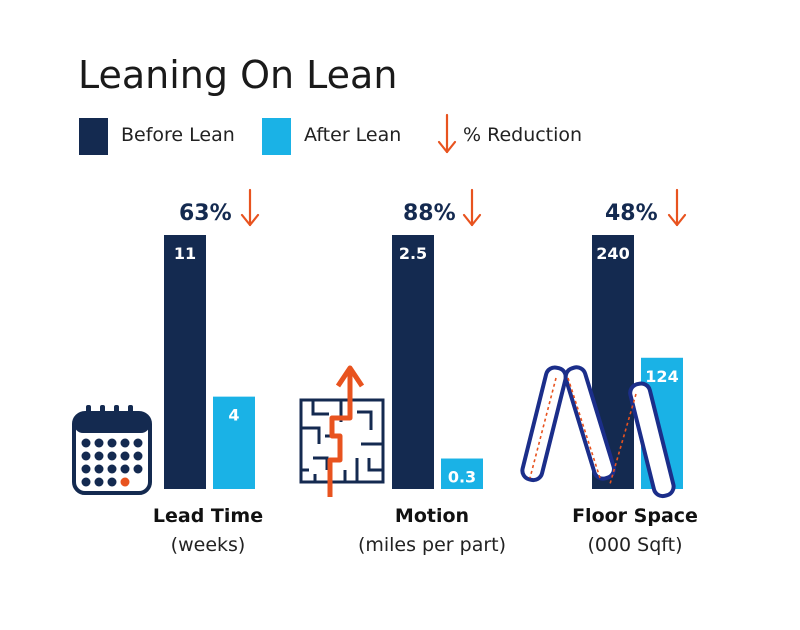 This screenshot has height=630, width=800. Describe the element at coordinates (185, 253) in the screenshot. I see `bar-label-before: 11` at that location.